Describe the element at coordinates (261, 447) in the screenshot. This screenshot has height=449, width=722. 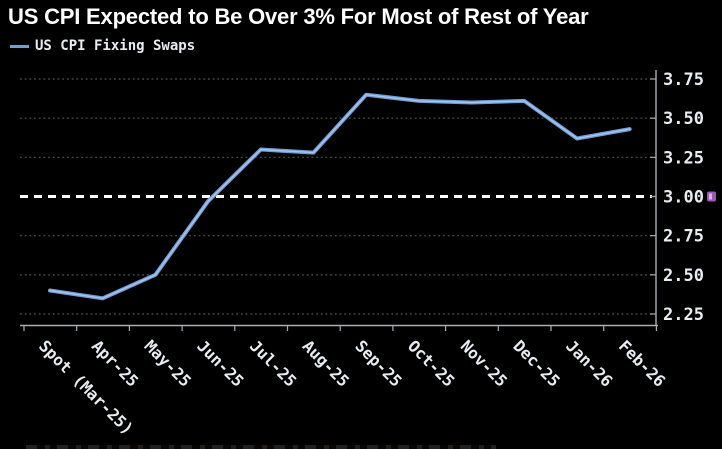
I see `cropped-source-text` at that location.